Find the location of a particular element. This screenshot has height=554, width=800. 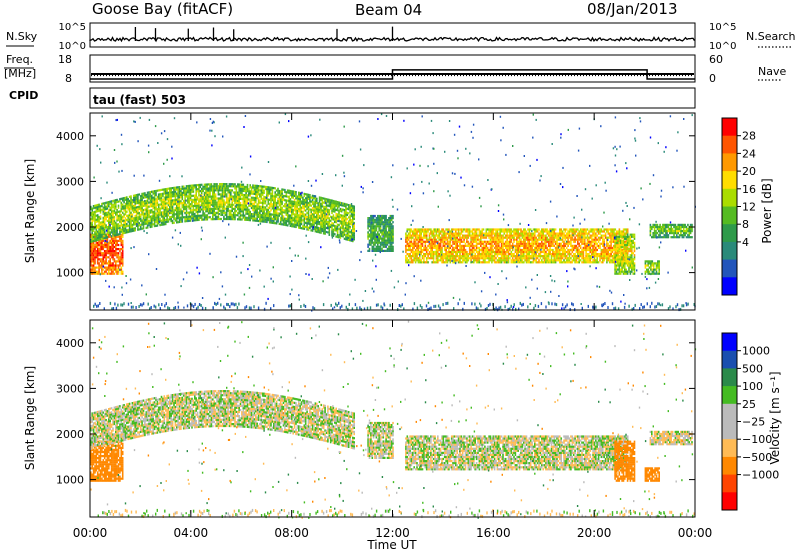

freq-panel: Freq. [MHz] CPID 18 8 60 0 Nave is located at coordinates (395, 77).